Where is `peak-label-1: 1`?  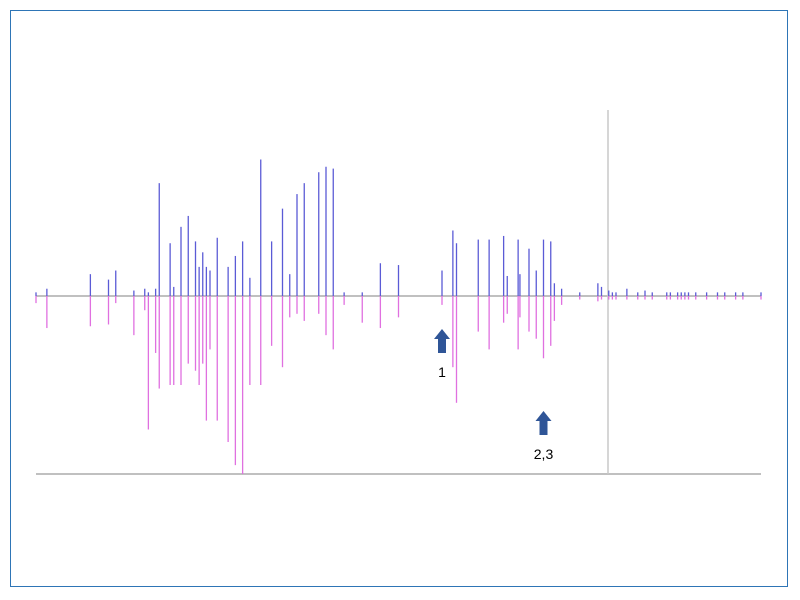 peak-label-1: 1 is located at coordinates (442, 372).